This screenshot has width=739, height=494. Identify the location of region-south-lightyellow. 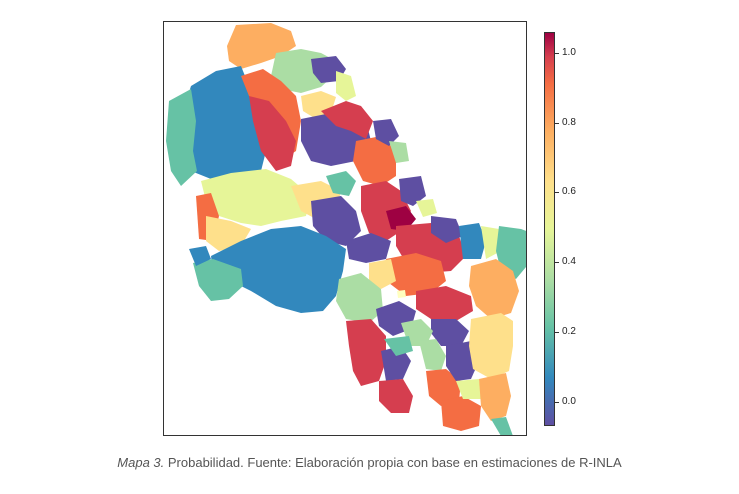
(468, 389).